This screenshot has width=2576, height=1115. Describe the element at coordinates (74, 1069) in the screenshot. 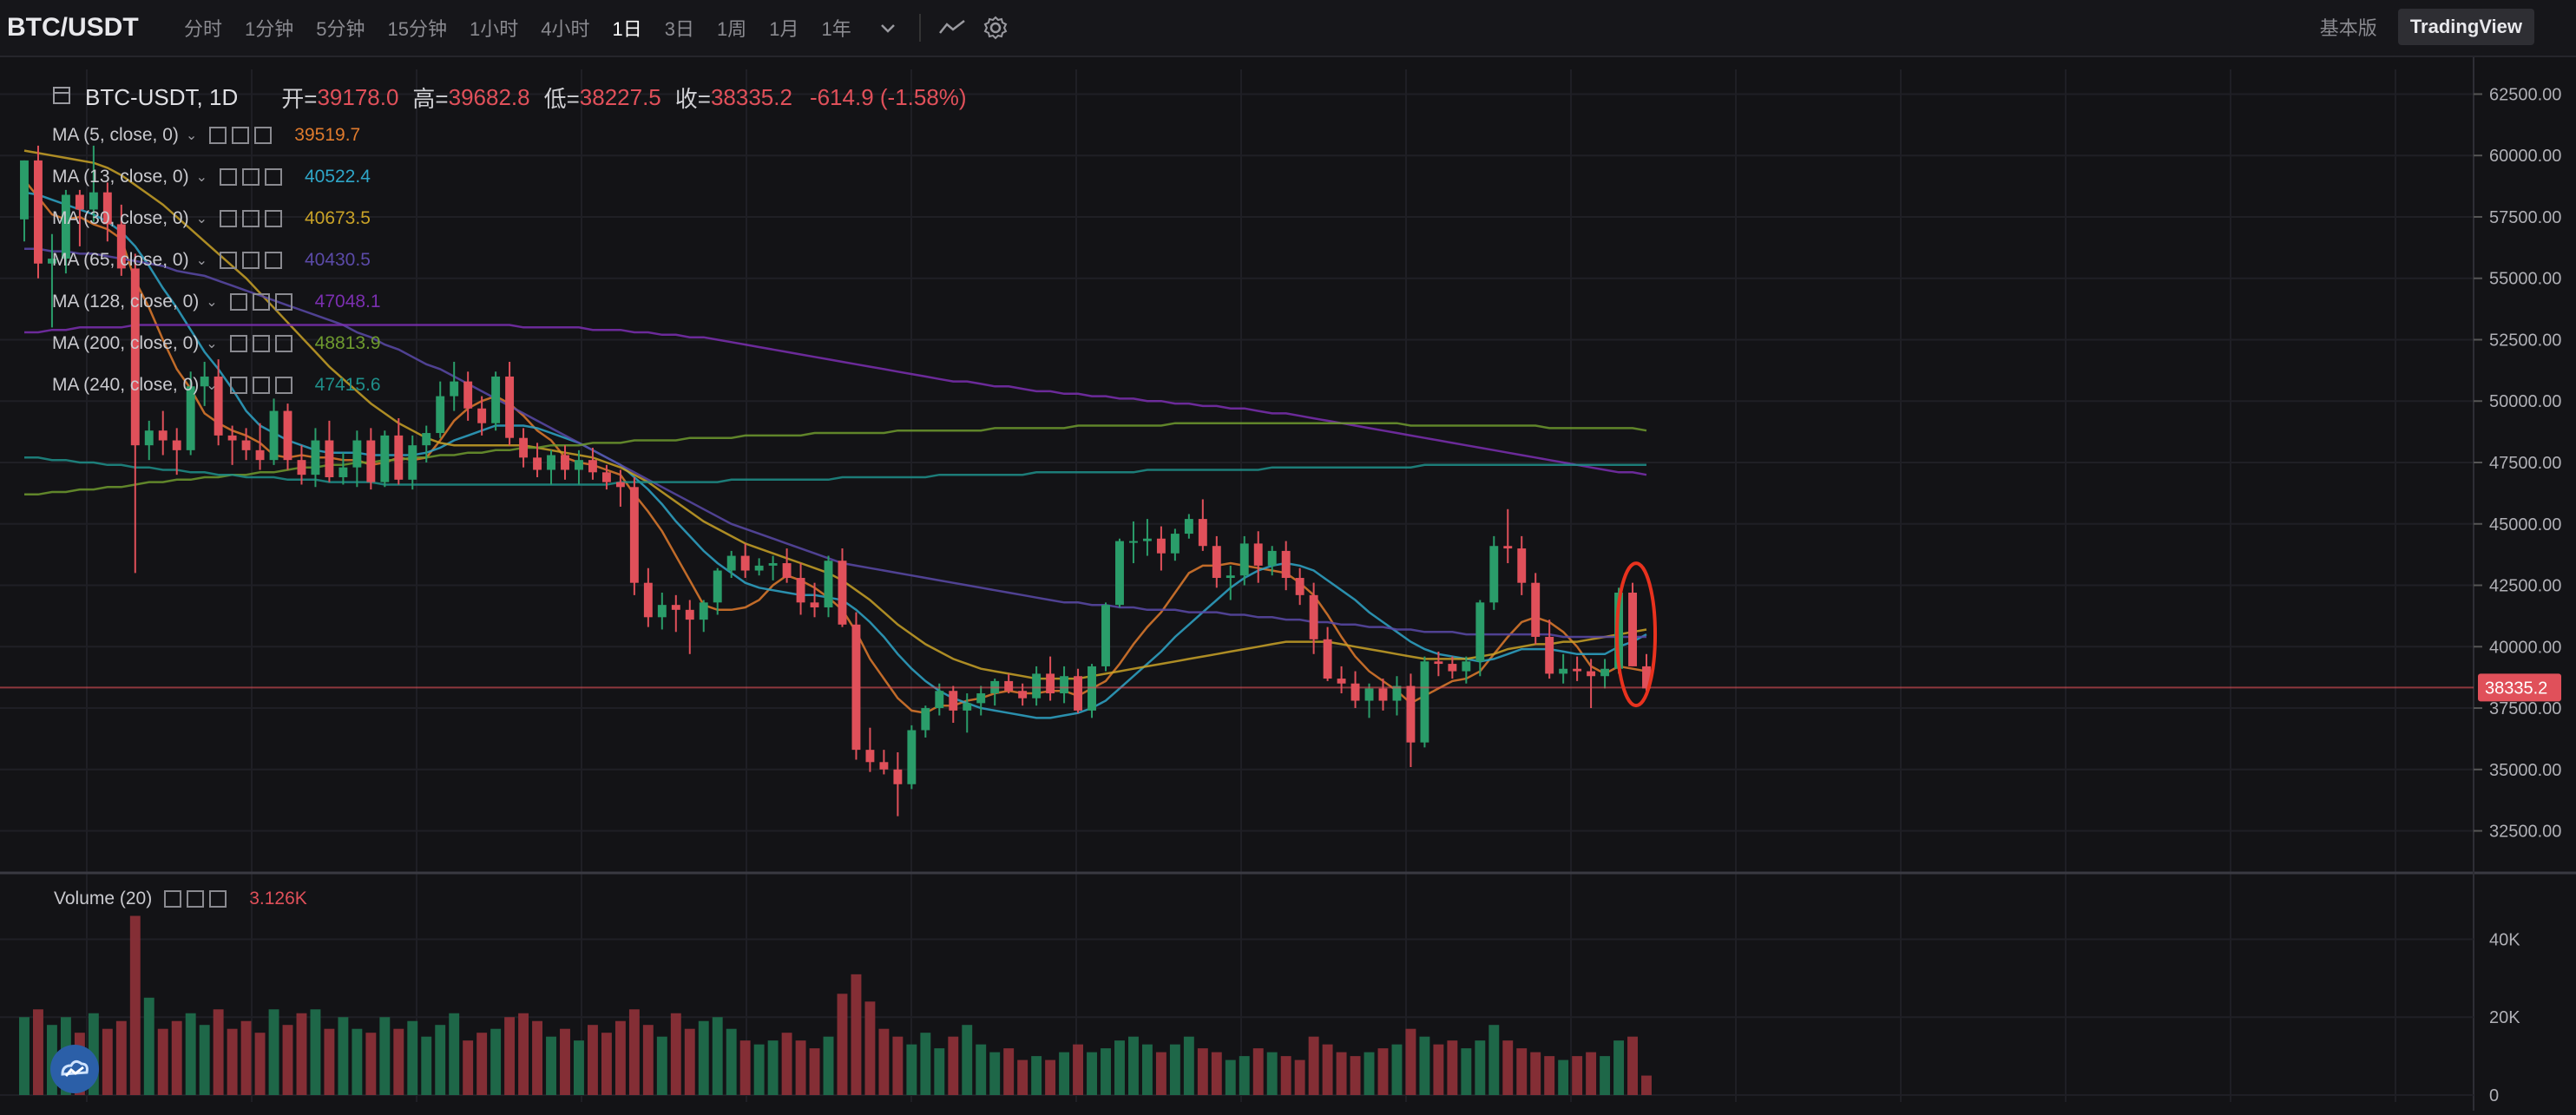

I see `brand-logo-icon` at that location.